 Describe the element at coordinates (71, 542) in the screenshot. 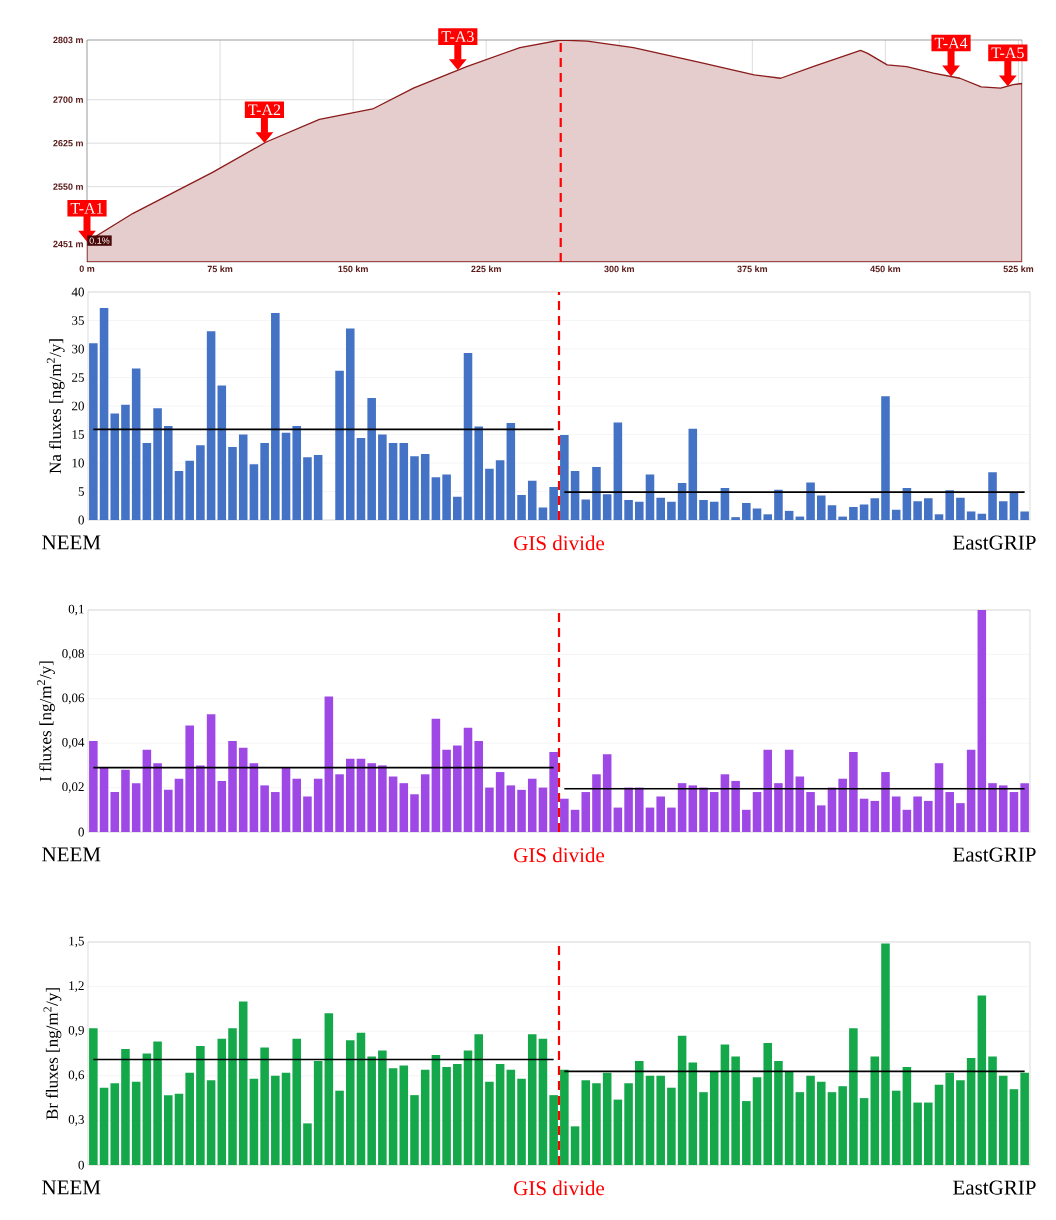

I see `text: NEEM` at that location.